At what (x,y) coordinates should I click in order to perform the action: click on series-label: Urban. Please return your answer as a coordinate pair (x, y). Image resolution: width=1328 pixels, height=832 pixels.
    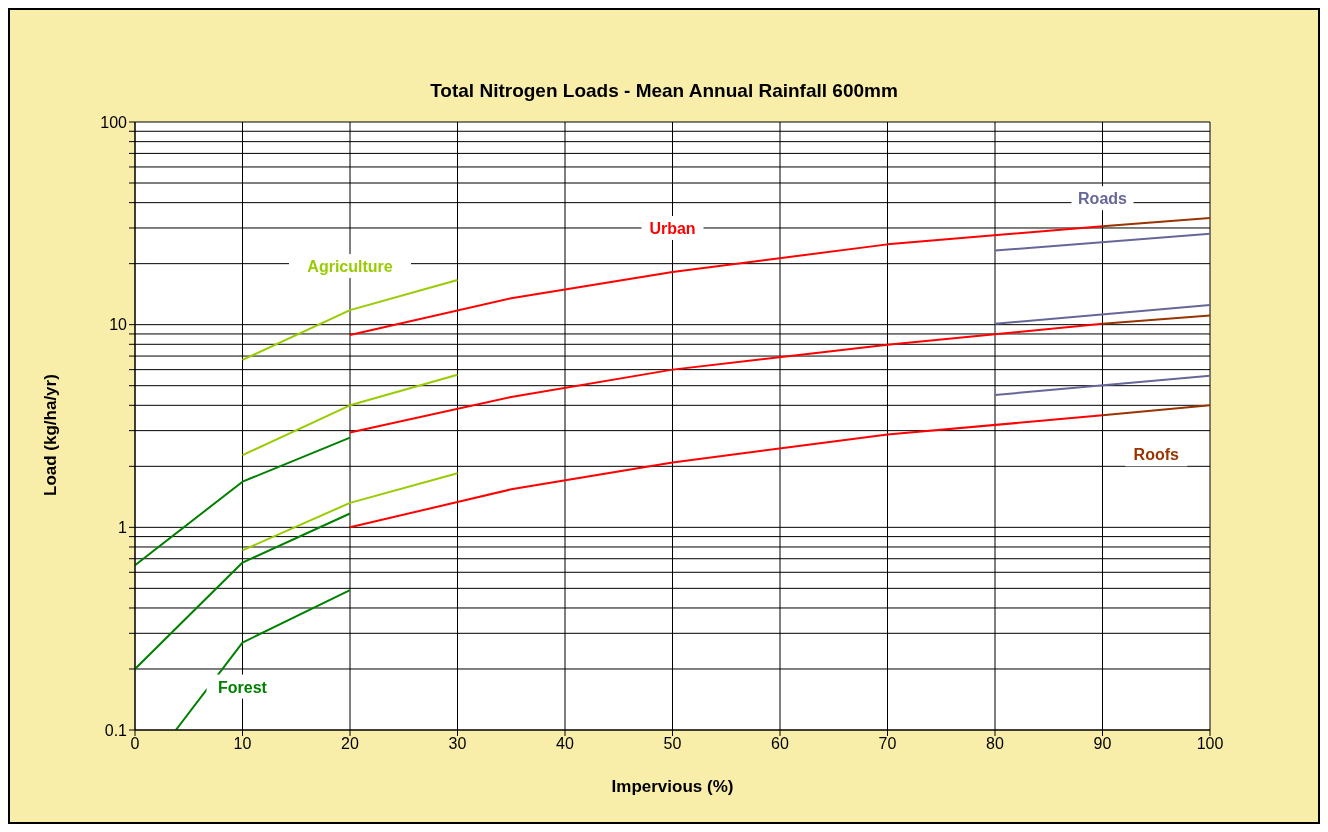
    Looking at the image, I should click on (672, 228).